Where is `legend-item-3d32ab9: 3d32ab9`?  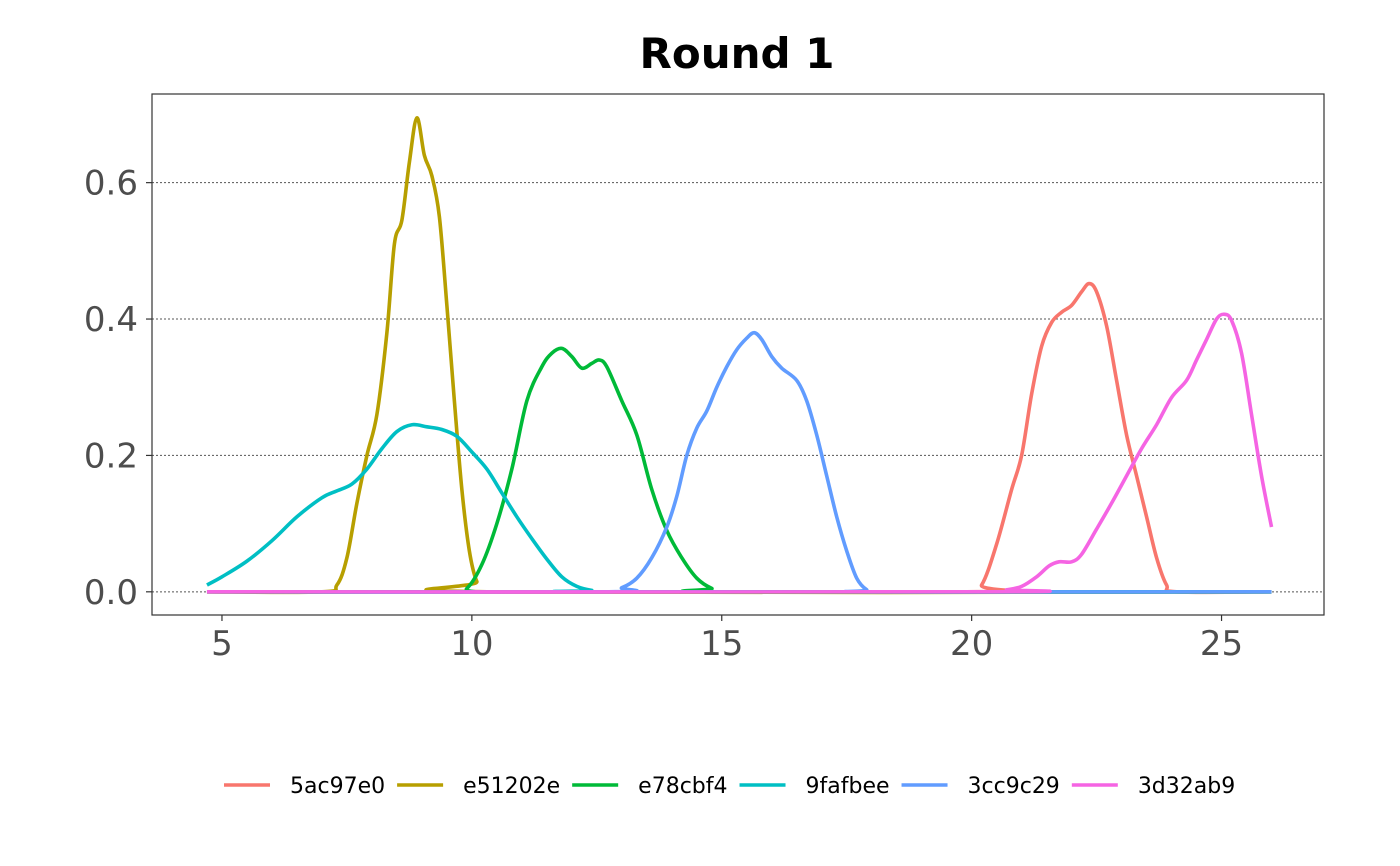
legend-item-3d32ab9: 3d32ab9 is located at coordinates (1153, 786).